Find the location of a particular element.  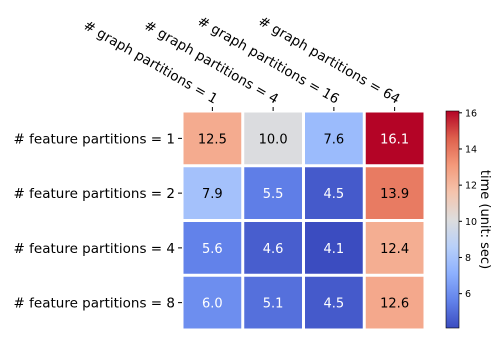

colorbar-label: time (unit: sec) is located at coordinates (484, 219).